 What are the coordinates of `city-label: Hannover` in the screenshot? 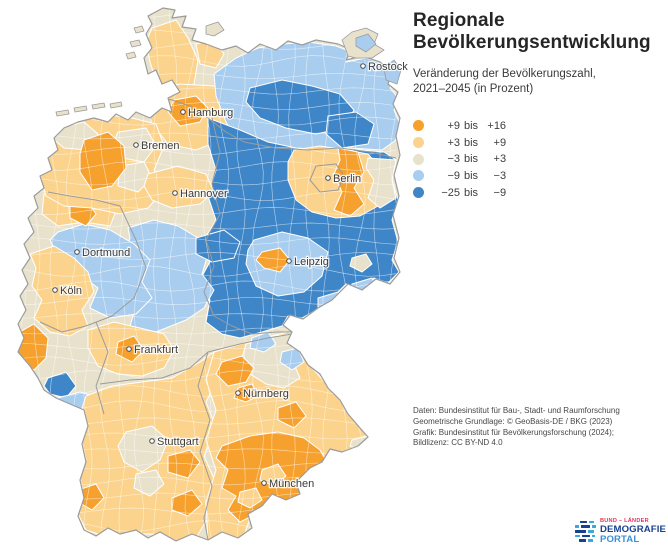 It's located at (204, 194).